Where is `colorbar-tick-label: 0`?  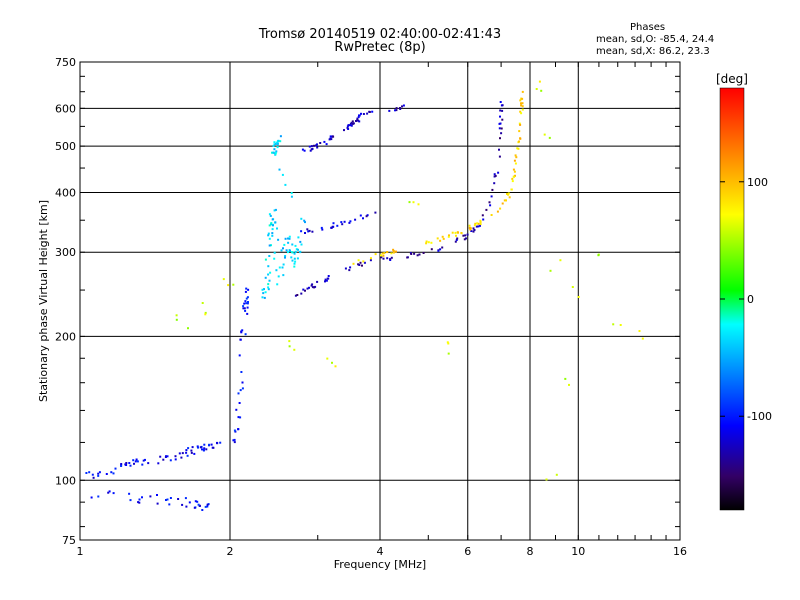 colorbar-tick-label: 0 is located at coordinates (750, 299).